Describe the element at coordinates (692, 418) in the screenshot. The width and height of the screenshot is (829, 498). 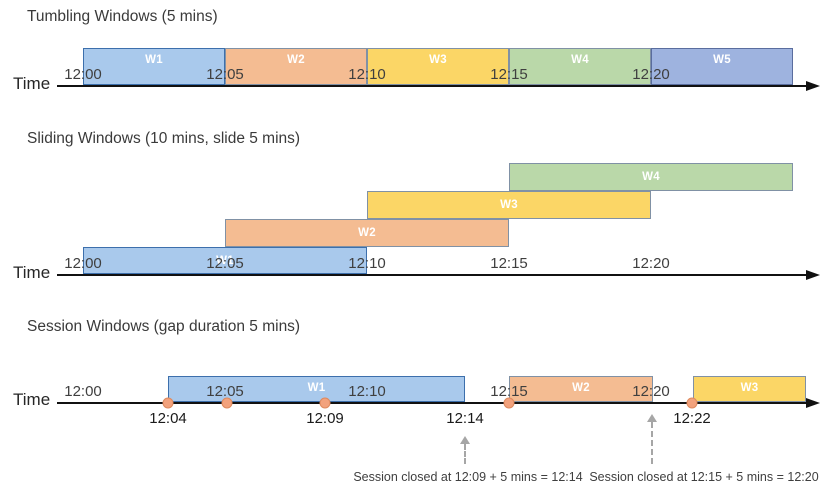
I see `event-time-label: 12:22` at that location.